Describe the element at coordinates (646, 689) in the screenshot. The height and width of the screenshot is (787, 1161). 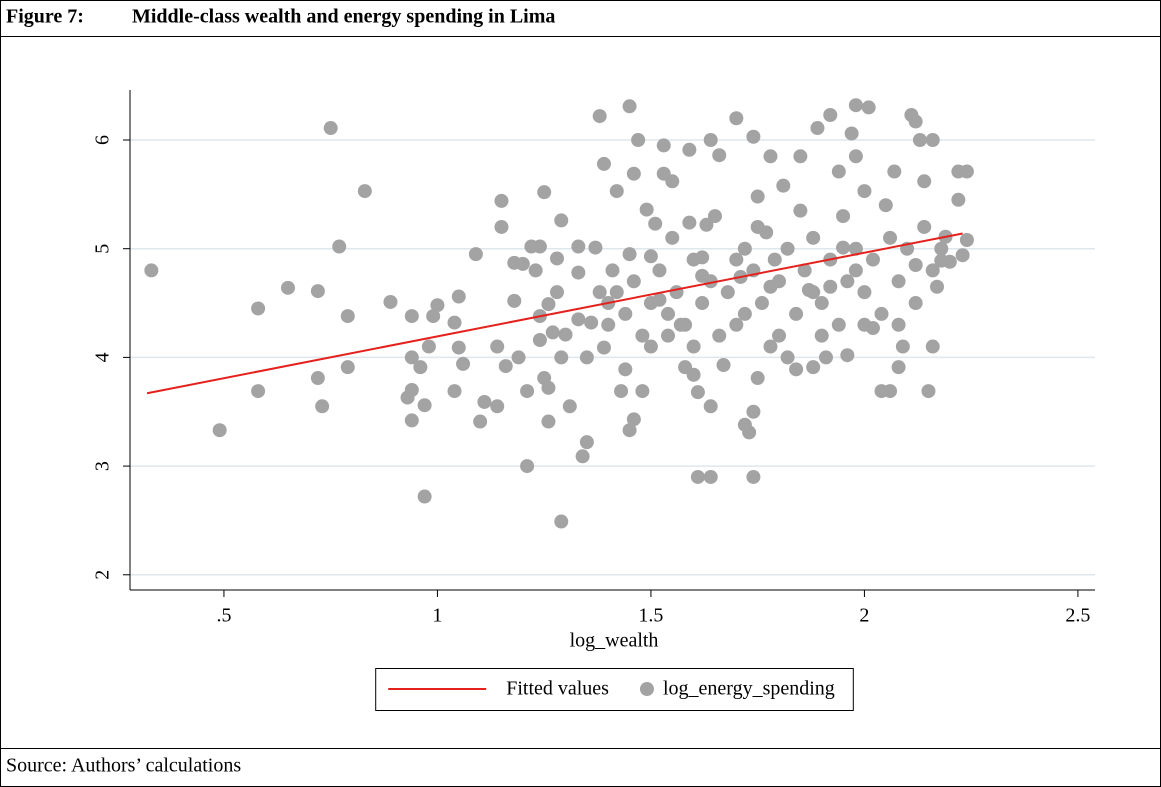
I see `legend-marker` at that location.